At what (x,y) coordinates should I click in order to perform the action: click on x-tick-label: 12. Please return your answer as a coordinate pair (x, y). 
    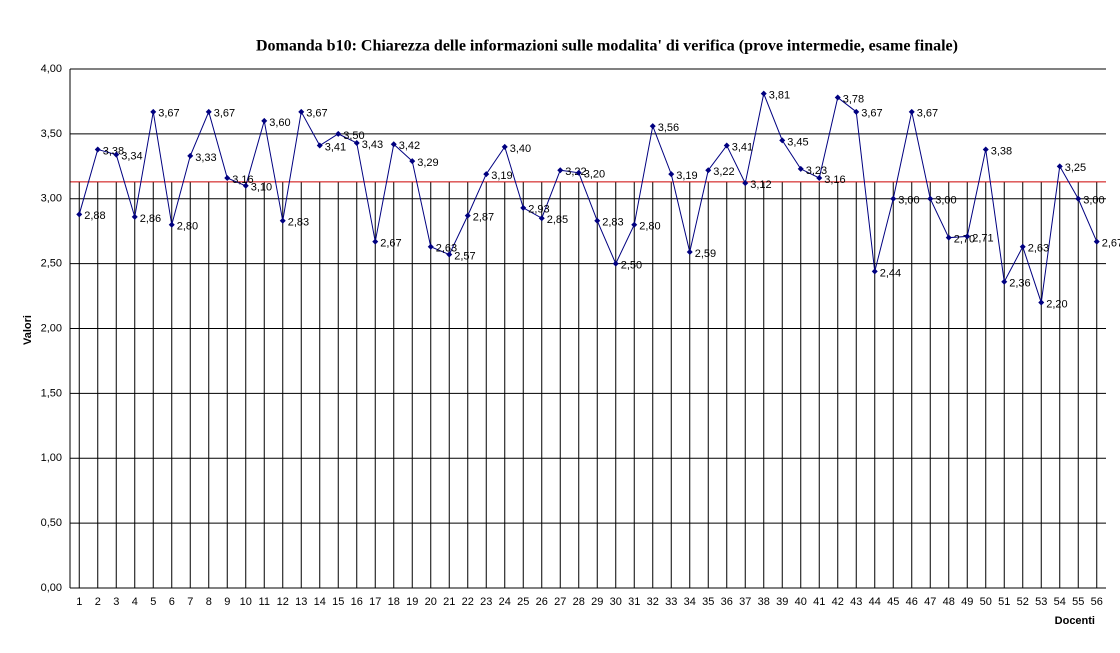
    Looking at the image, I should click on (283, 602).